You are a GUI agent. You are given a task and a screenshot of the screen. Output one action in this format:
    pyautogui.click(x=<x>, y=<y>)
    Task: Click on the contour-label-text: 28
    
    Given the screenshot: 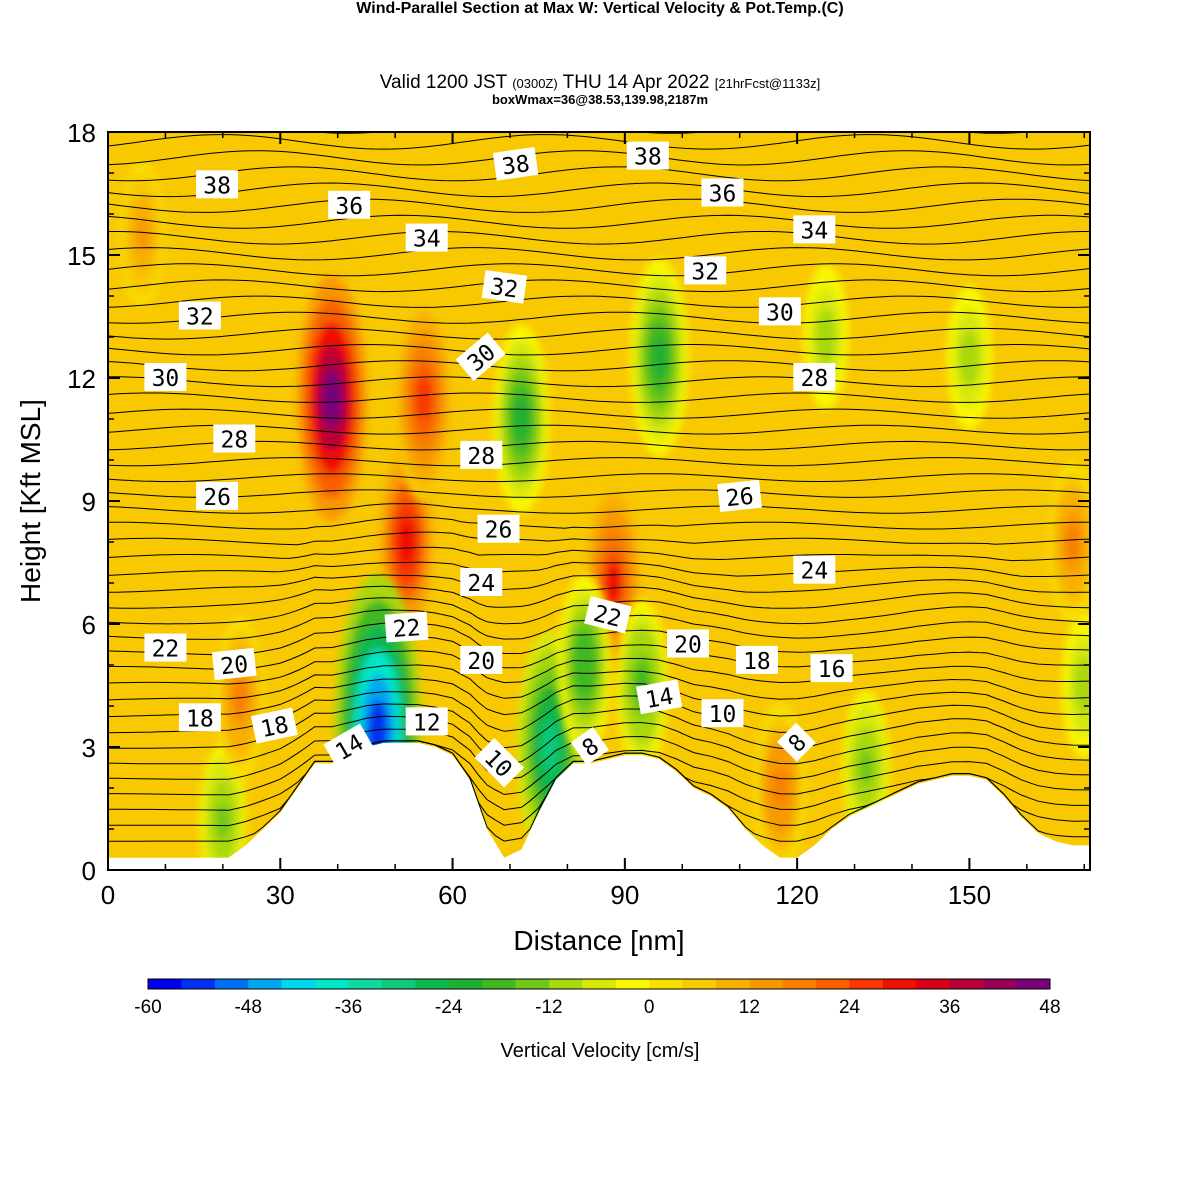 What is the action you would take?
    pyautogui.click(x=481, y=457)
    